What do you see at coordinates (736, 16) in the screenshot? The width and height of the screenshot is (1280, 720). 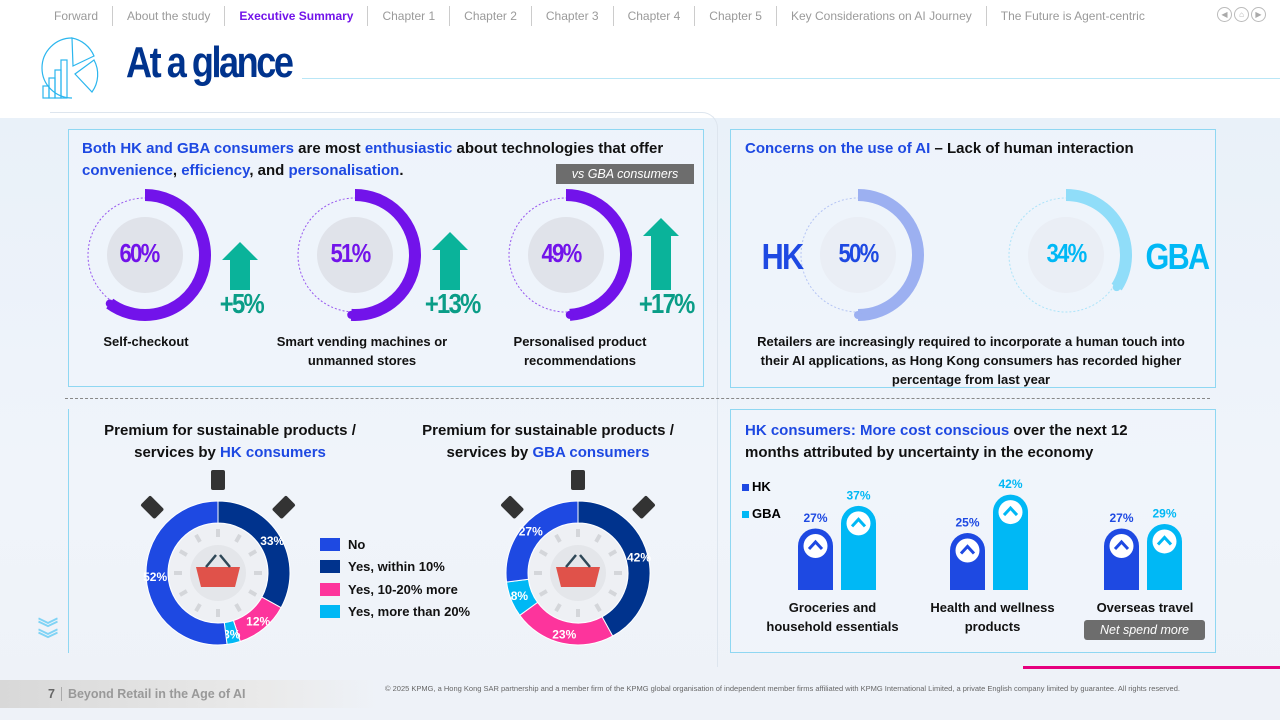 I see `nav-chapter-5: Chapter 5` at bounding box center [736, 16].